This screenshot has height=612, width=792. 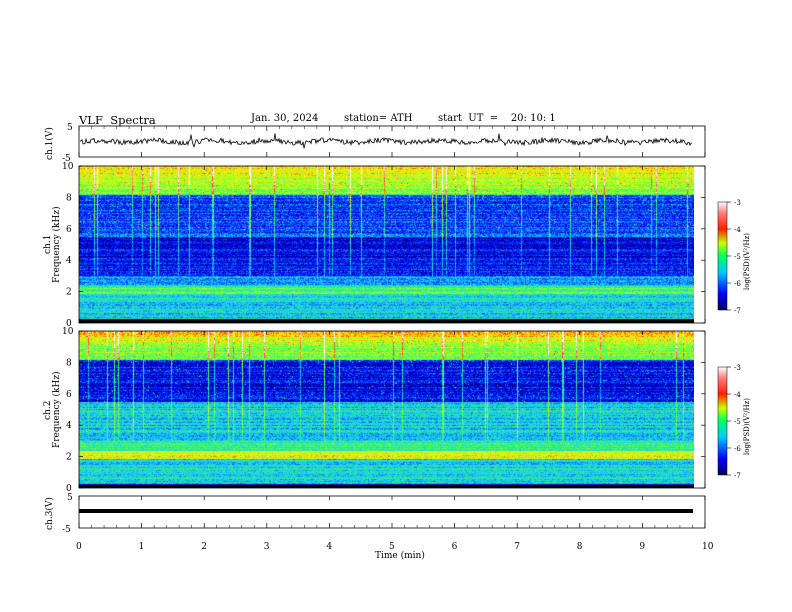 I want to click on x-tick-label: 8, so click(x=580, y=547).